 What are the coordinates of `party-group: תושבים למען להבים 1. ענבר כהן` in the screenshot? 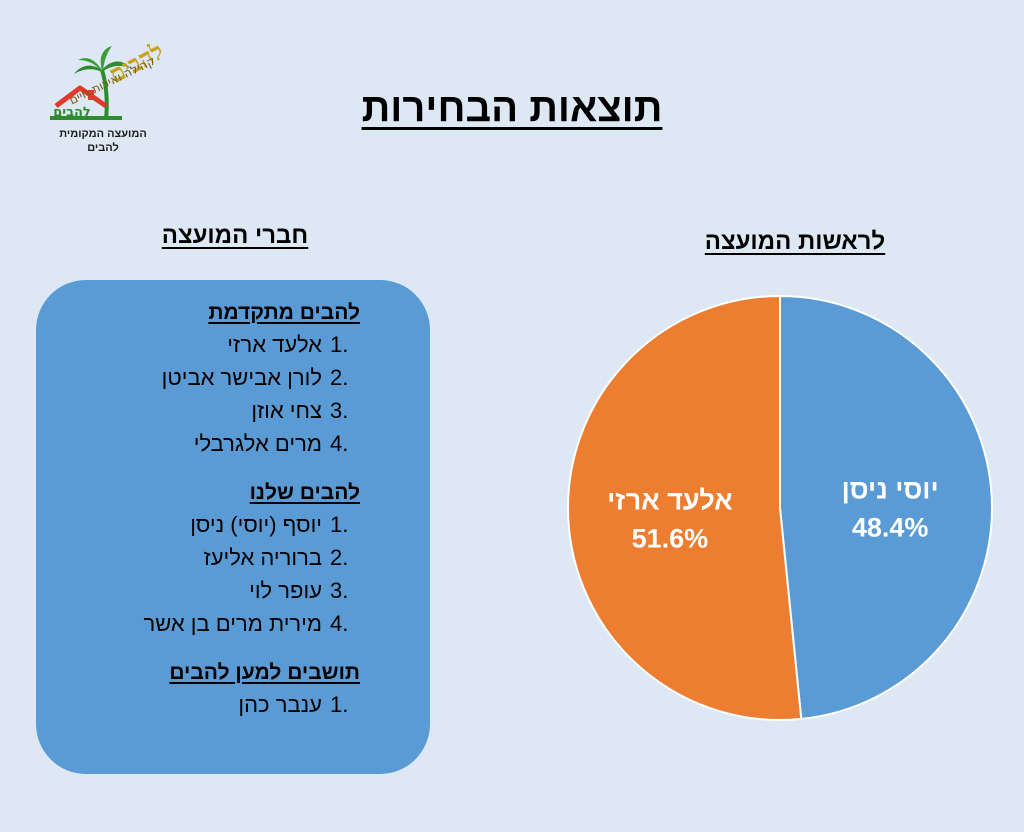 It's located at (208, 689).